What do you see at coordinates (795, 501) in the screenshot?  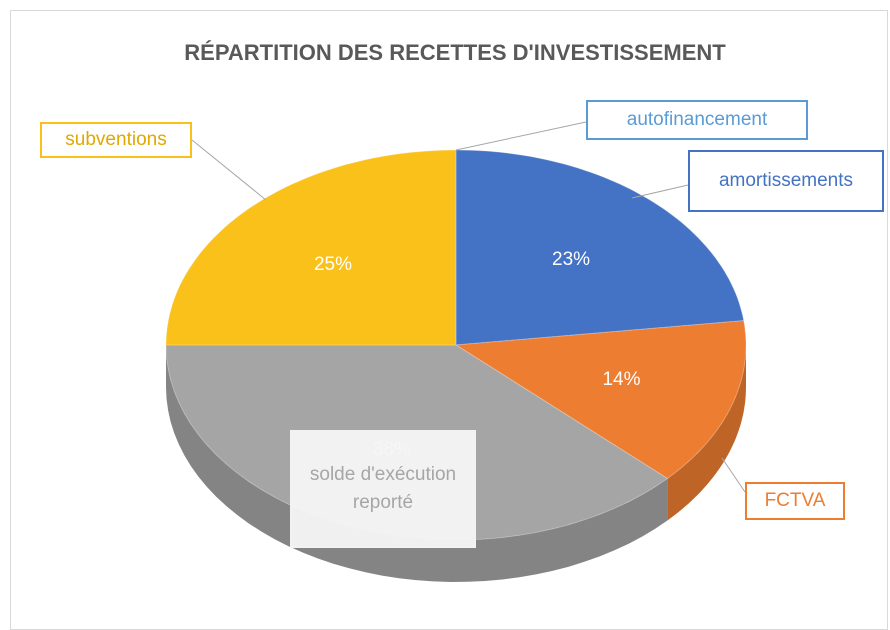 I see `category-label: FCTVA` at bounding box center [795, 501].